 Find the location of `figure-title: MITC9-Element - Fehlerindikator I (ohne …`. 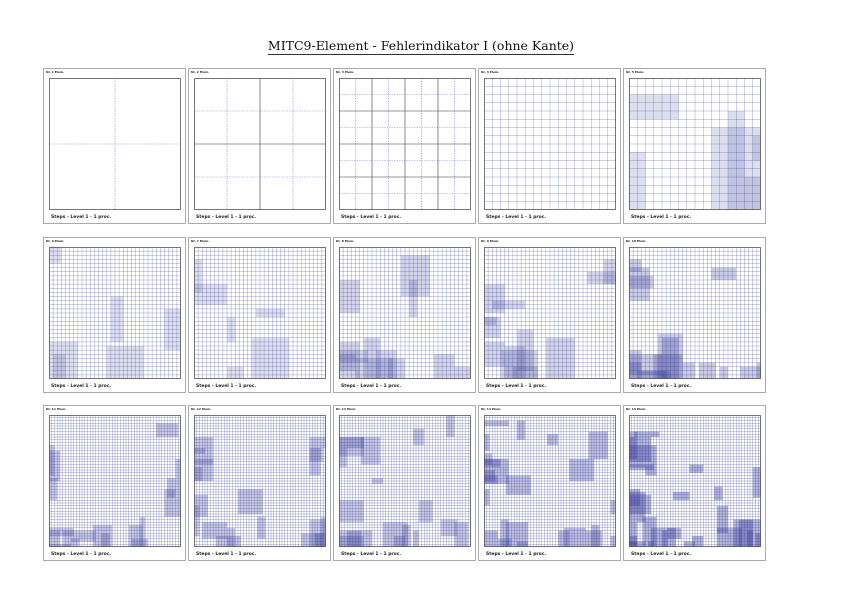

figure-title: MITC9-Element - Fehlerindikator I (ohne … is located at coordinates (421, 46).